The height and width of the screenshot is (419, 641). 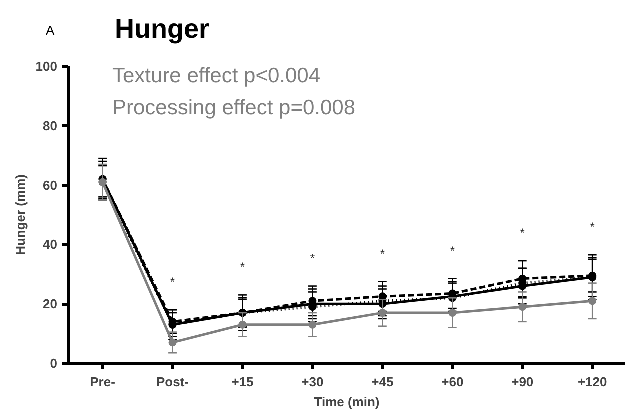 What do you see at coordinates (162, 29) in the screenshot?
I see `chart-title: Hunger` at bounding box center [162, 29].